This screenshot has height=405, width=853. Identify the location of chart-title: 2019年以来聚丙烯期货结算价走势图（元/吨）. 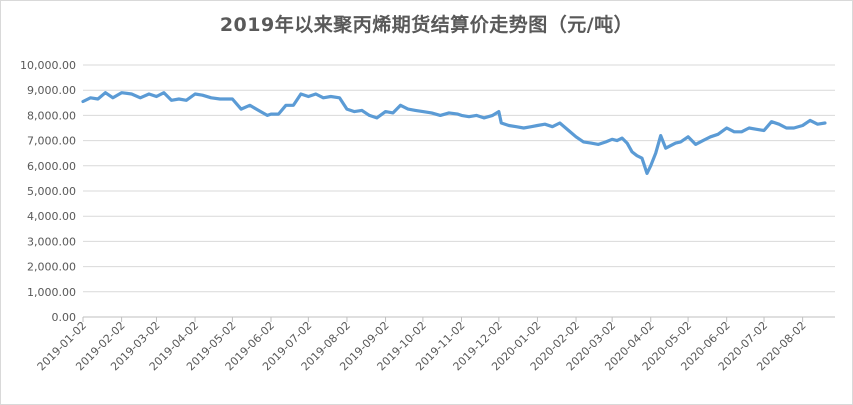
(426, 25).